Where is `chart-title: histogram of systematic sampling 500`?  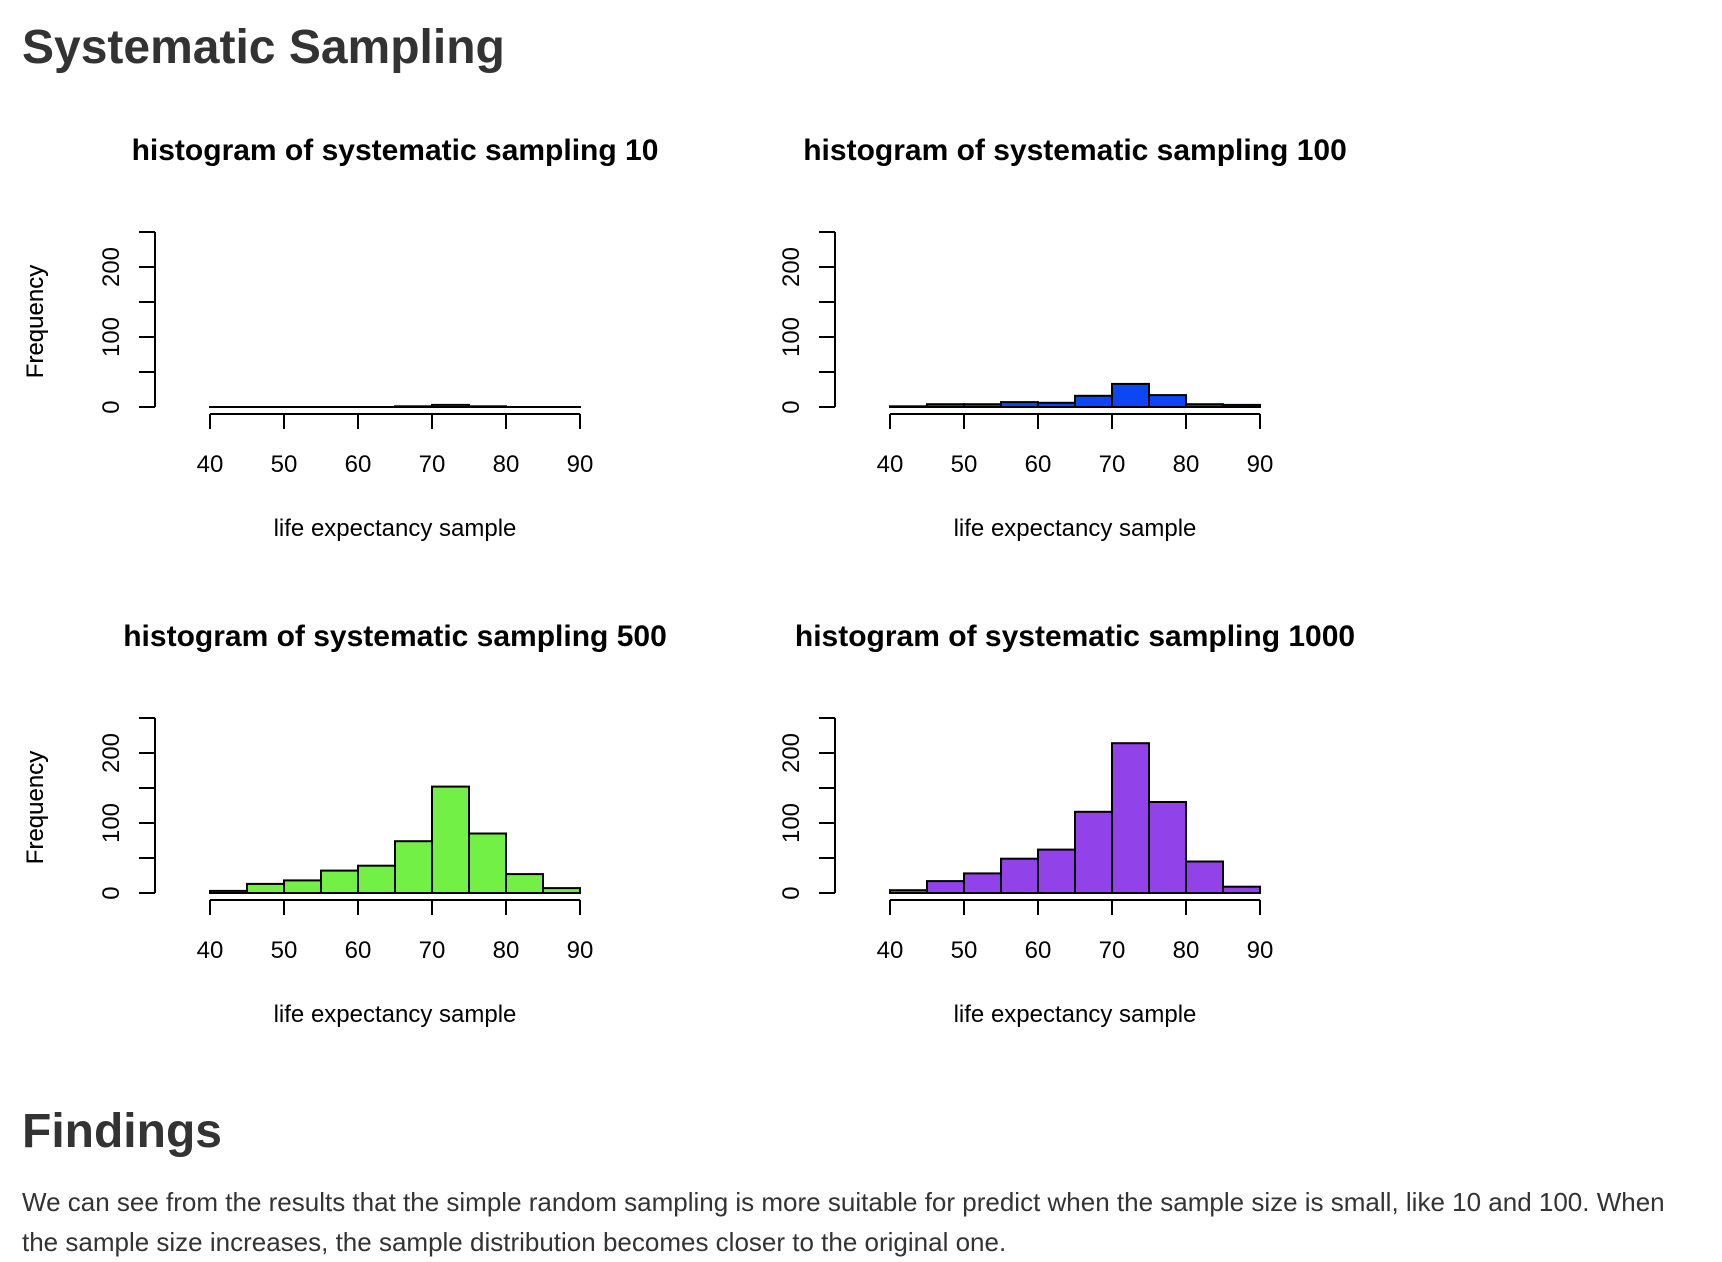
chart-title: histogram of systematic sampling 500 is located at coordinates (395, 636).